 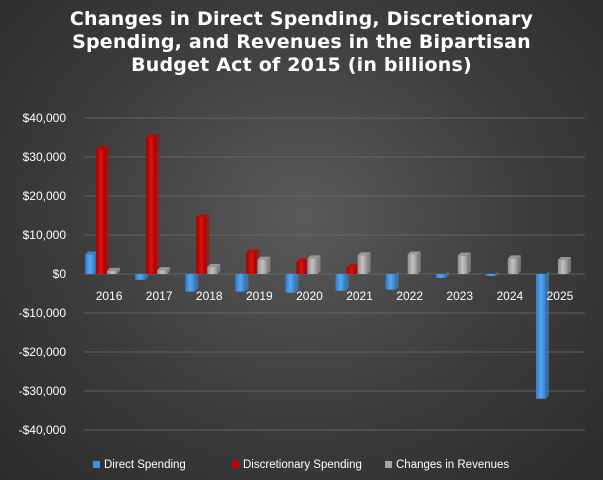 I want to click on bar-changes-in-revenues-2021, so click(x=364, y=263).